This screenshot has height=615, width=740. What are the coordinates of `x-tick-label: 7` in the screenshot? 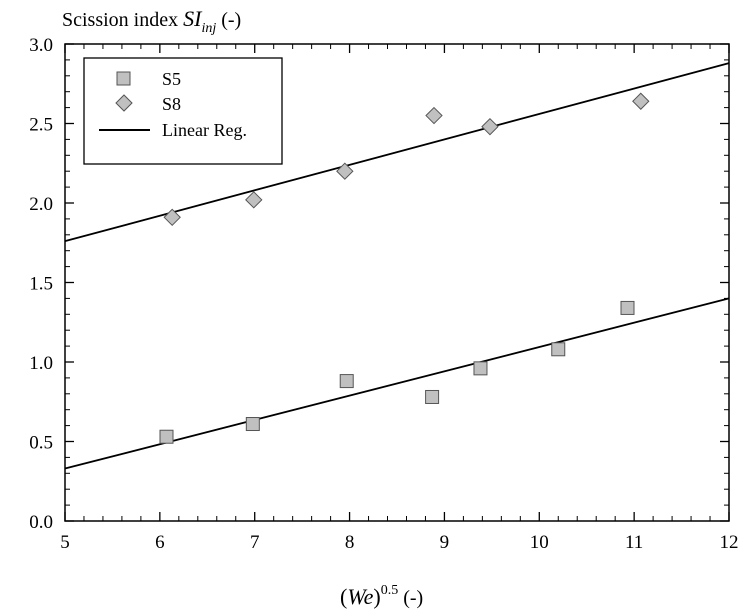 It's located at (255, 542).